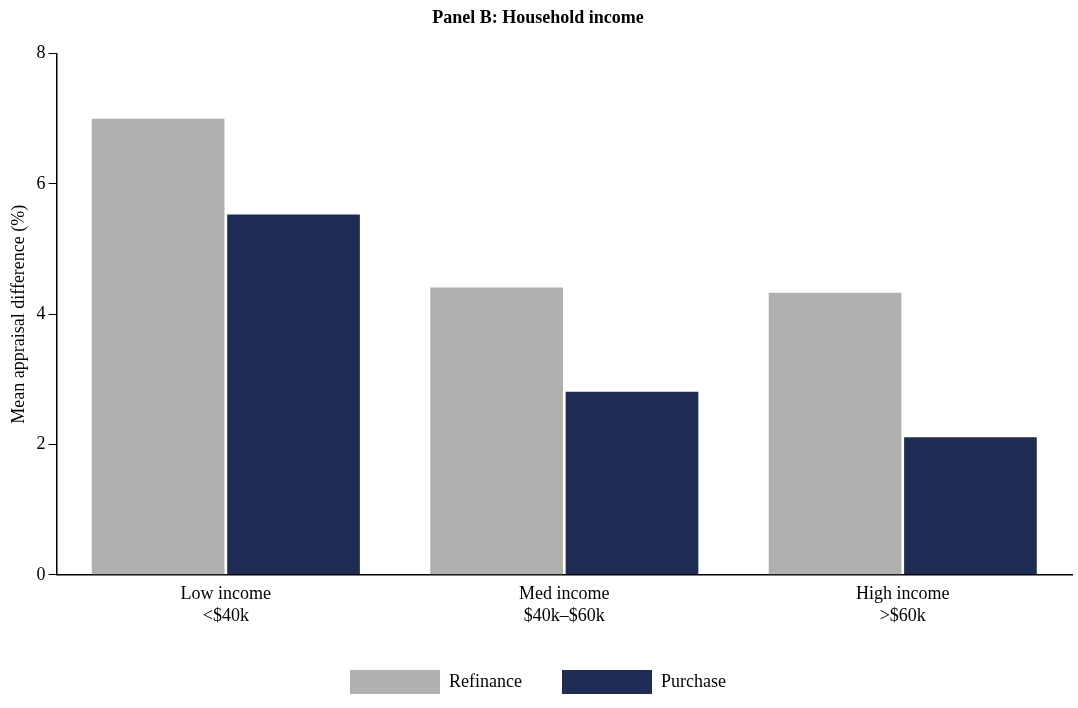 The height and width of the screenshot is (708, 1078). Describe the element at coordinates (41, 182) in the screenshot. I see `y-tick-label: 6` at that location.